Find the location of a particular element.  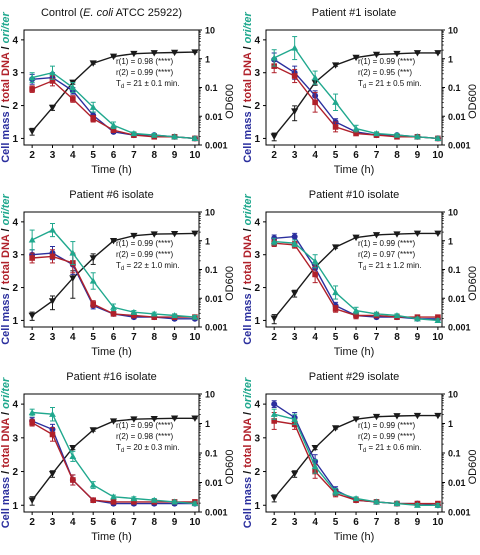

title-text: Patient #10 isolate is located at coordinates (354, 195).